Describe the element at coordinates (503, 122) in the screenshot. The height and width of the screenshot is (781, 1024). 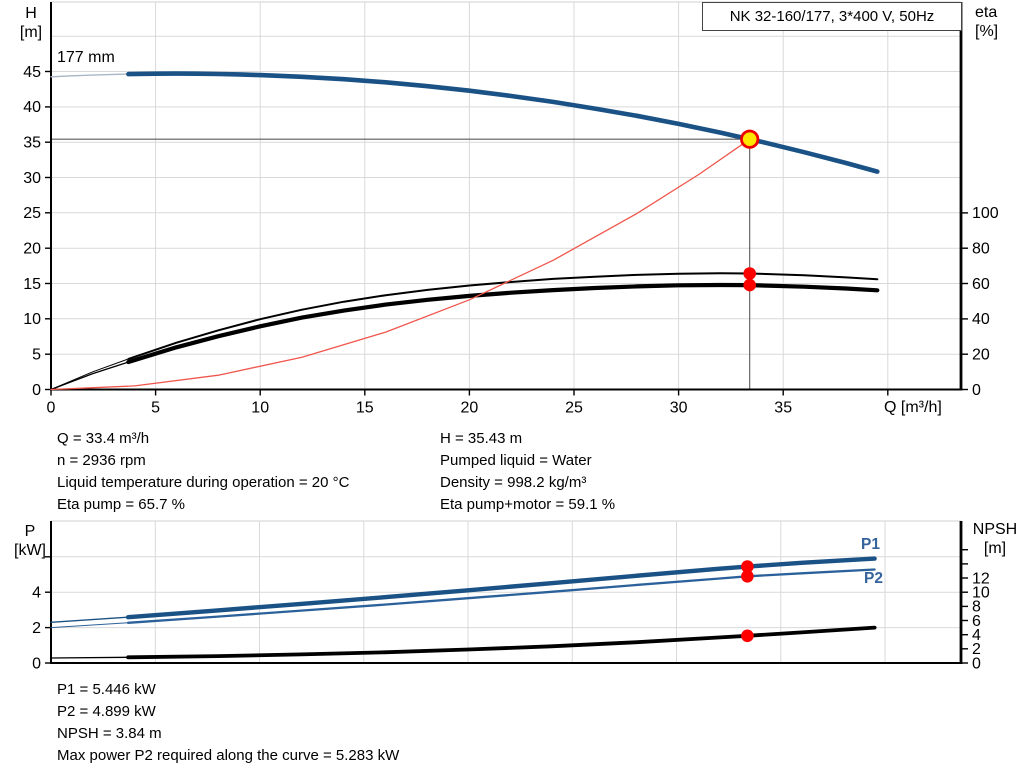
I see `pump-curve` at that location.